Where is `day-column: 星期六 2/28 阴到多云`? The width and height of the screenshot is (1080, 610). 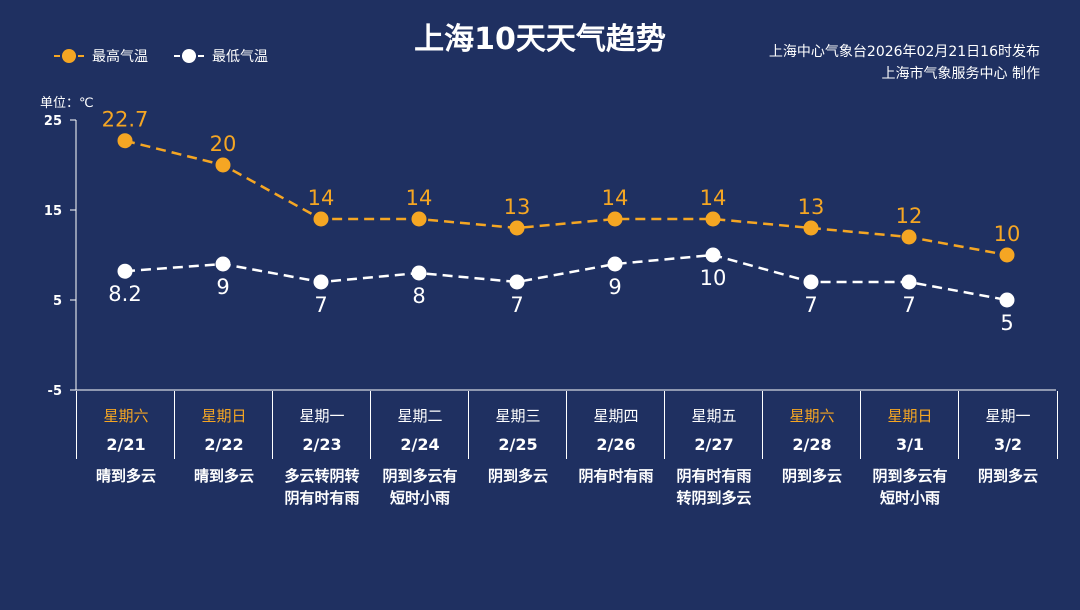 day-column: 星期六 2/28 阴到多云 is located at coordinates (811, 438).